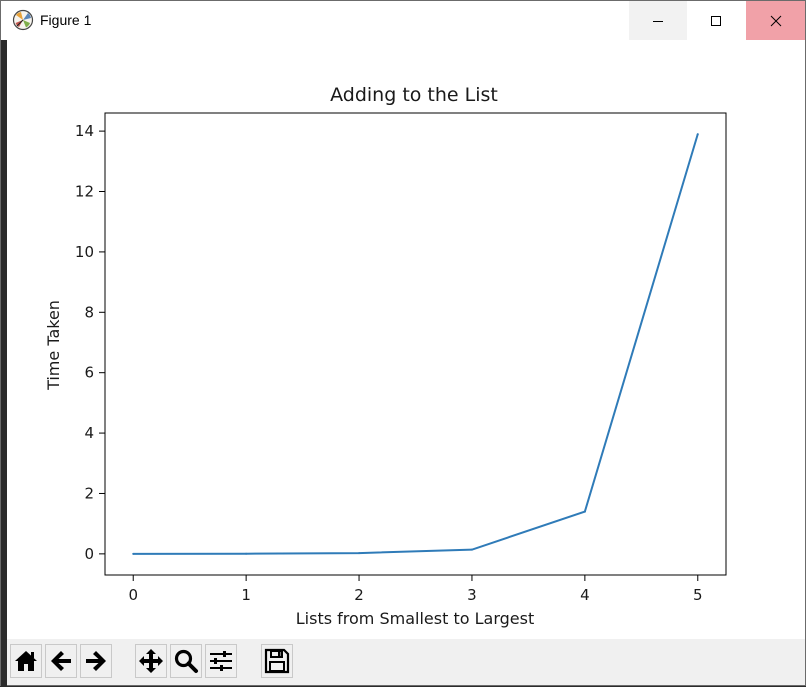  Describe the element at coordinates (406, 662) in the screenshot. I see `navigation-toolbar` at that location.